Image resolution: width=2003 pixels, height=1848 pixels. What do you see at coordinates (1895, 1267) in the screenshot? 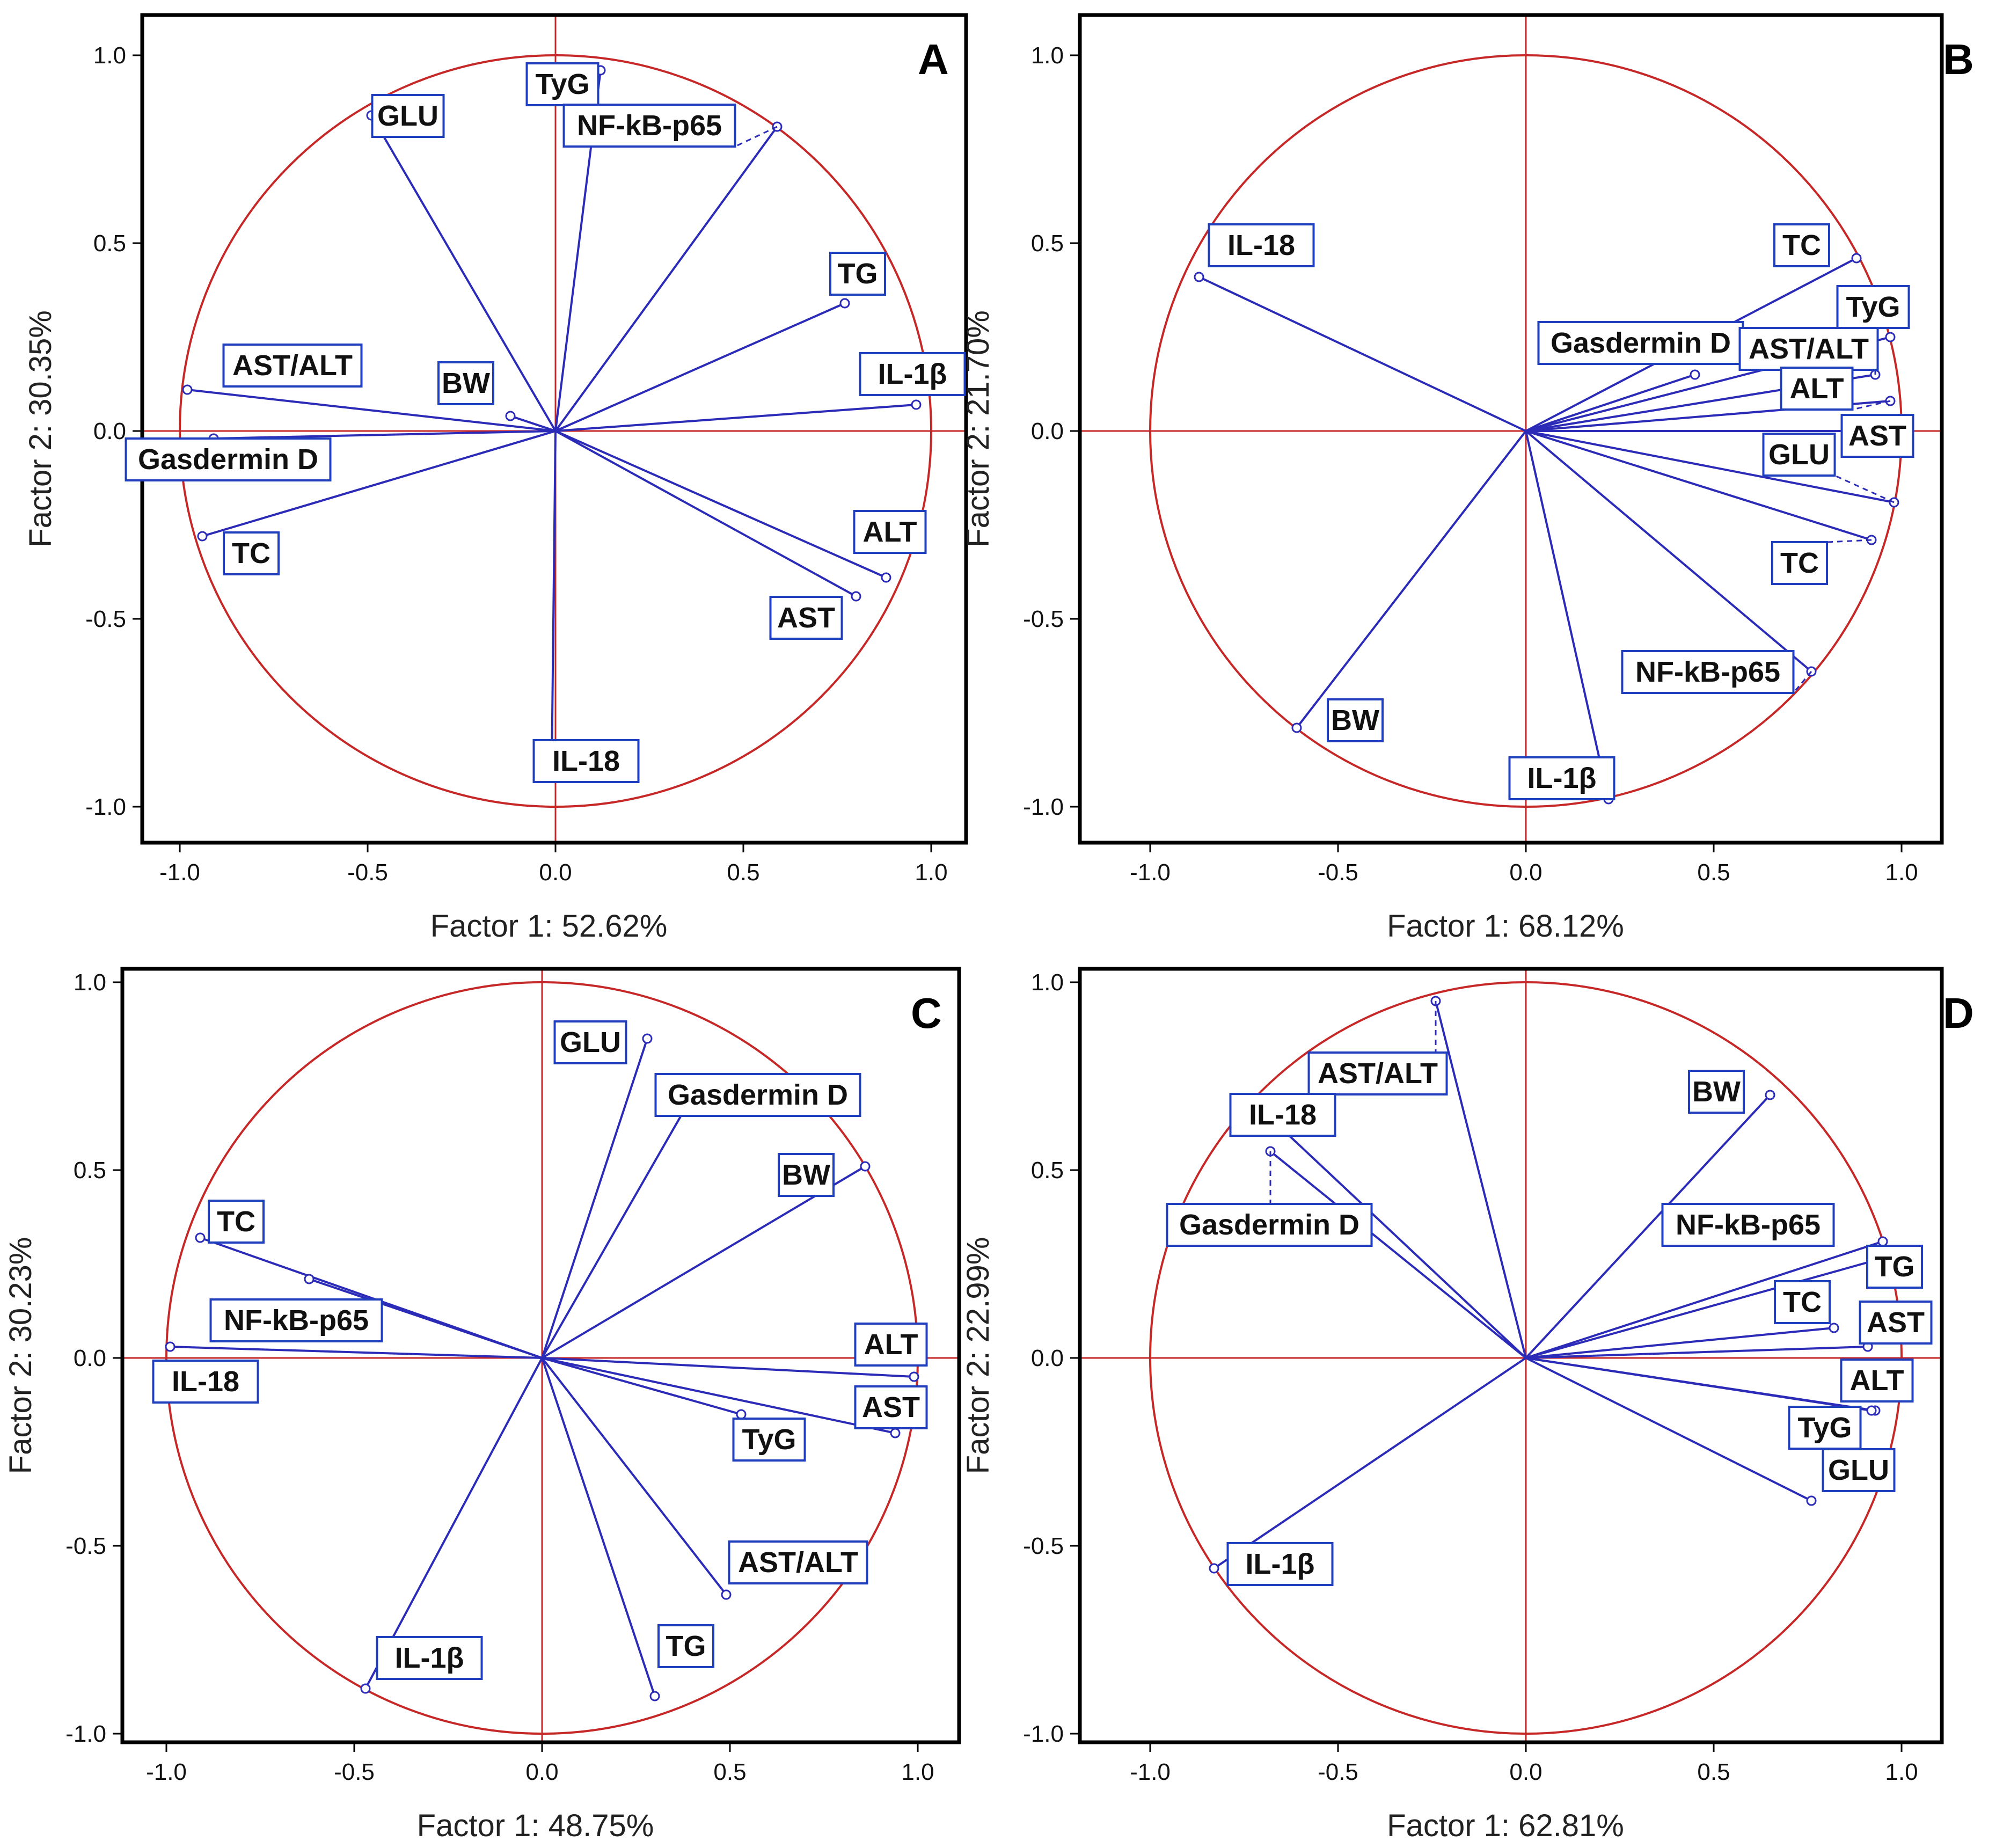
I see `variable-label: TG` at bounding box center [1895, 1267].